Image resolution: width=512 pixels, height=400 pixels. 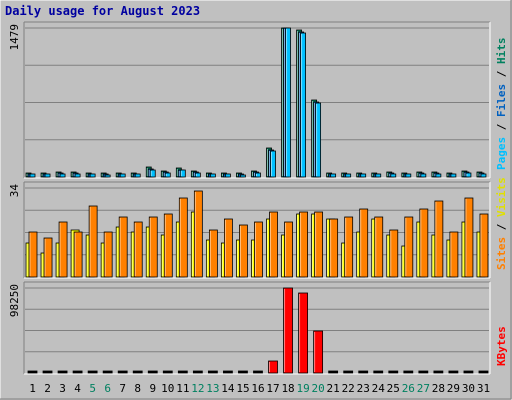 What do you see at coordinates (393, 388) in the screenshot?
I see `day-label-25: 25` at bounding box center [393, 388].